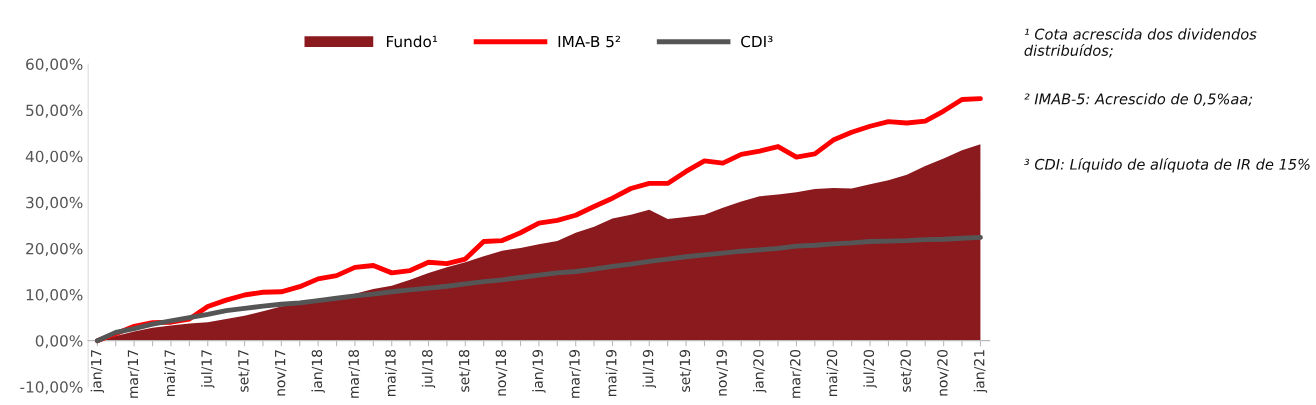 The width and height of the screenshot is (1316, 405). What do you see at coordinates (722, 372) in the screenshot?
I see `x-tick-label: nov/19` at bounding box center [722, 372].